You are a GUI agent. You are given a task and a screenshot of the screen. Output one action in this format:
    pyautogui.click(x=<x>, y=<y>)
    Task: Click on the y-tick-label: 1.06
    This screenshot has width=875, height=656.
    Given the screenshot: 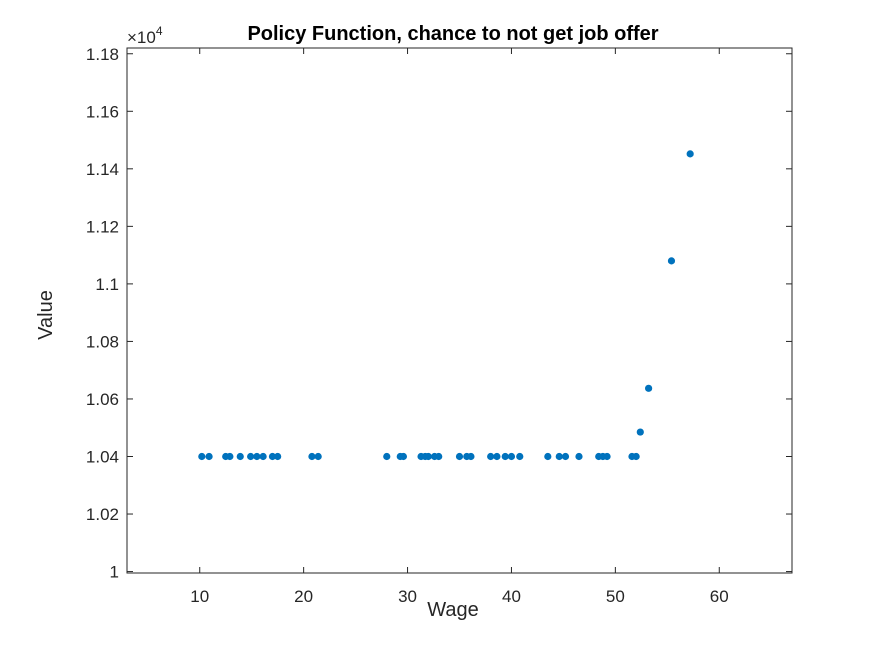 What is the action you would take?
    pyautogui.click(x=102, y=399)
    